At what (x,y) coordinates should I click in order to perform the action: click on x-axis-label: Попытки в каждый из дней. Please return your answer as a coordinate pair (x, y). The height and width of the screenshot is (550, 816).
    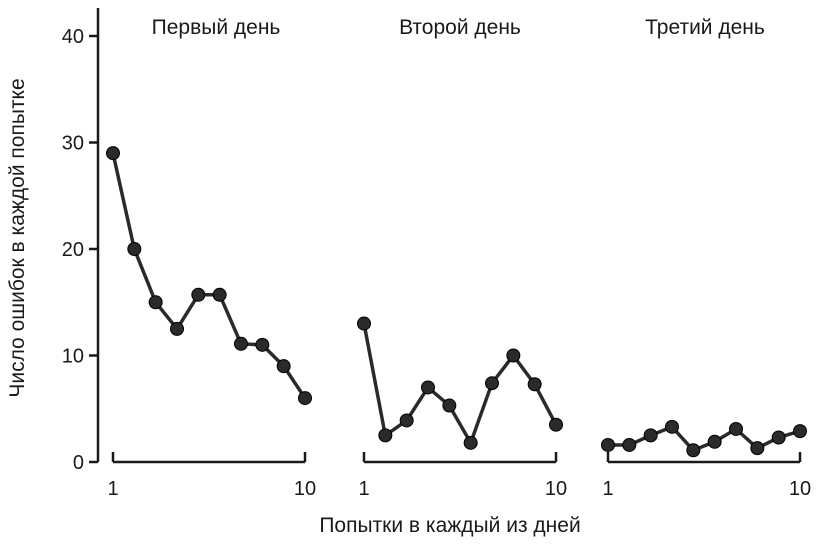
    Looking at the image, I should click on (449, 525).